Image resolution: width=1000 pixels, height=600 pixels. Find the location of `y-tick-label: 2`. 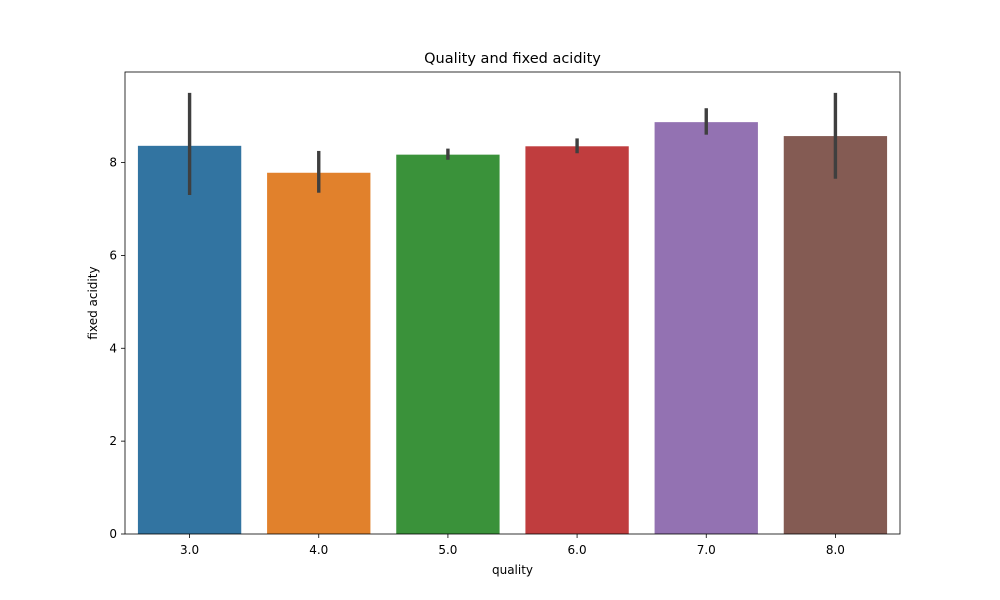

y-tick-label: 2 is located at coordinates (113, 441).